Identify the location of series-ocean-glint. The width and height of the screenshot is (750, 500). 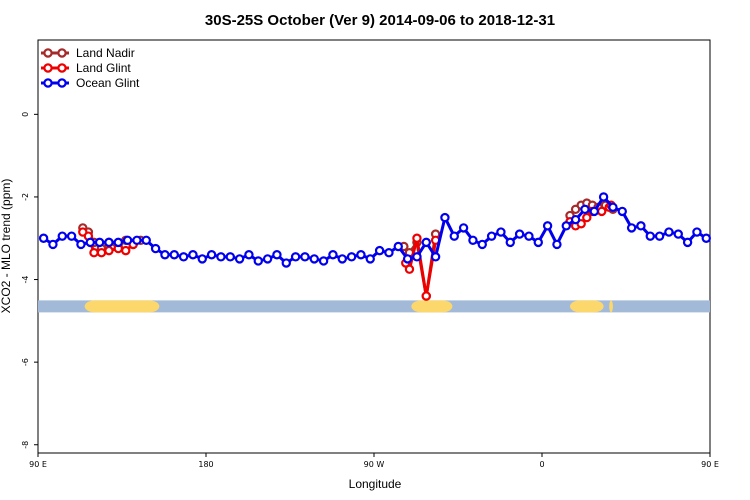
(374, 230).